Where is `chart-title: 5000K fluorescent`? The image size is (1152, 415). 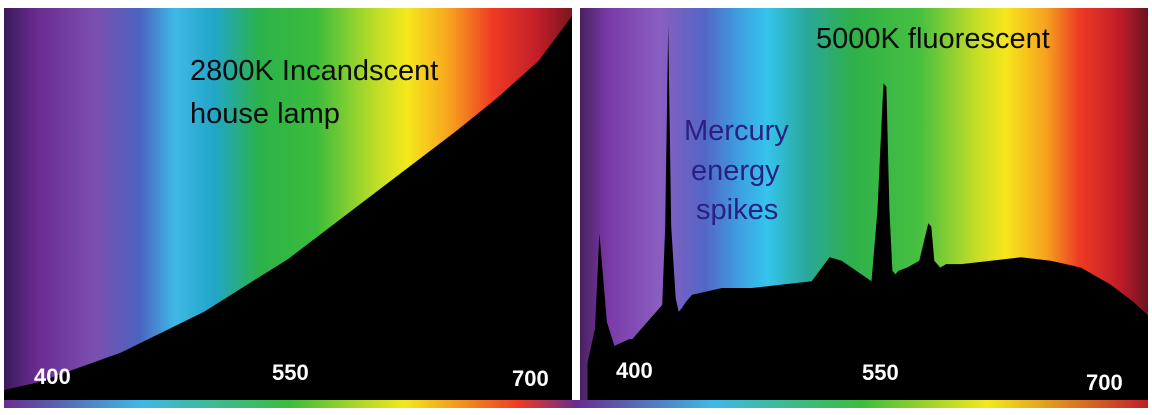 chart-title: 5000K fluorescent is located at coordinates (933, 39).